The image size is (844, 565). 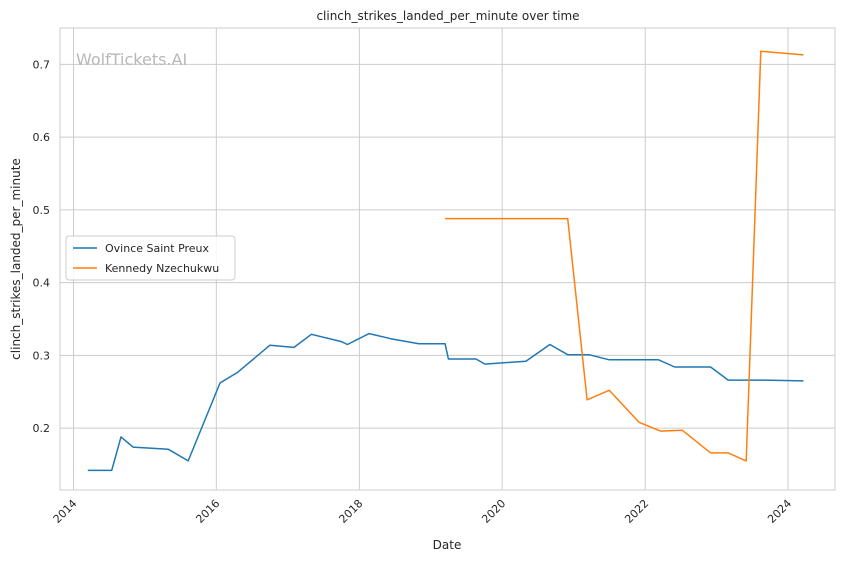 I want to click on x-tick-label: 2016, so click(x=207, y=511).